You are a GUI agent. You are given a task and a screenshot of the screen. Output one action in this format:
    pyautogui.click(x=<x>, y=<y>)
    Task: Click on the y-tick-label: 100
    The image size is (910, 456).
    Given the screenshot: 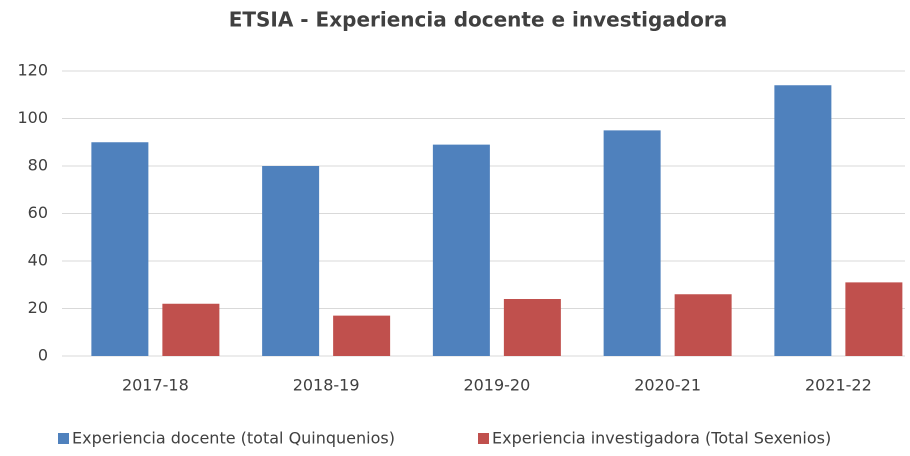 What is the action you would take?
    pyautogui.click(x=32, y=117)
    